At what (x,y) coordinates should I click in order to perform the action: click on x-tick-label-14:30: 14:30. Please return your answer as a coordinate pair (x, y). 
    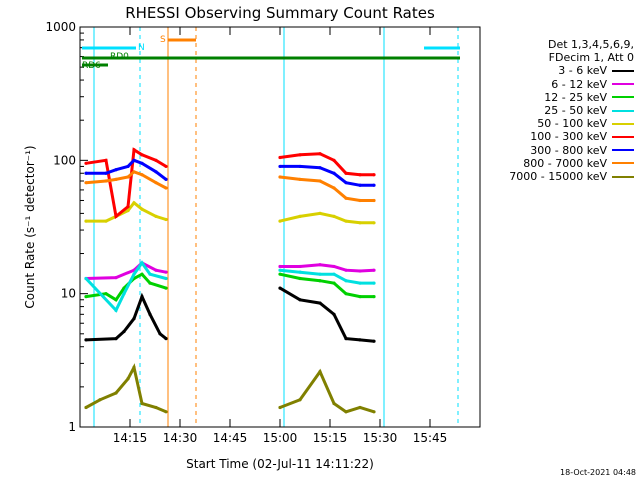
    Looking at the image, I should click on (180, 438).